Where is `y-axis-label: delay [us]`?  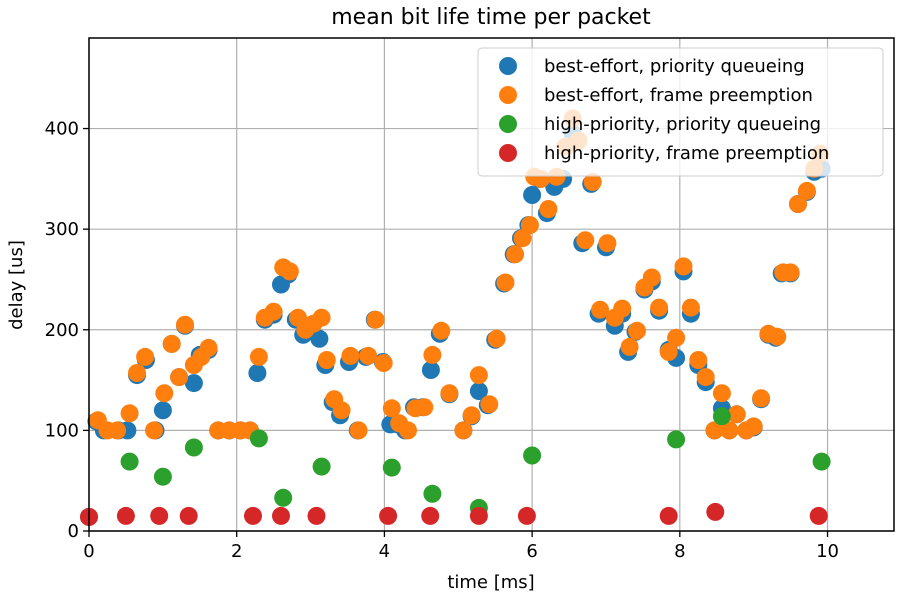
y-axis-label: delay [us] is located at coordinates (16, 285).